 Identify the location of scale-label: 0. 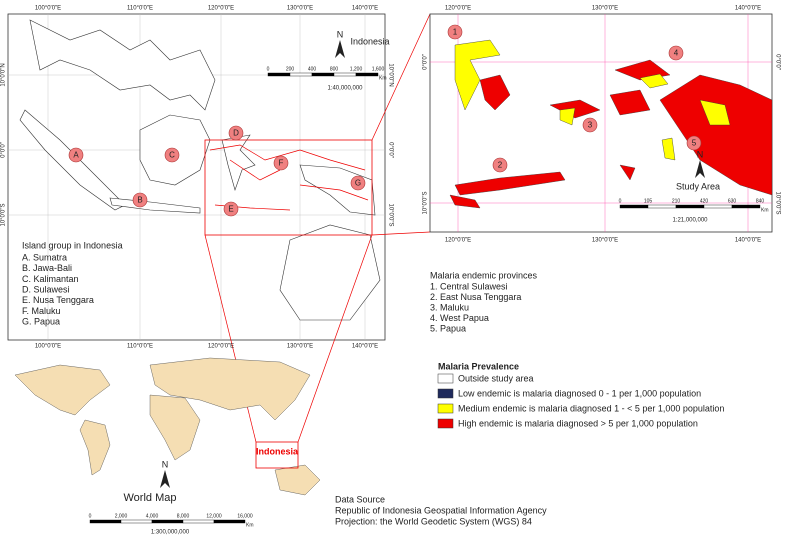
(268, 69).